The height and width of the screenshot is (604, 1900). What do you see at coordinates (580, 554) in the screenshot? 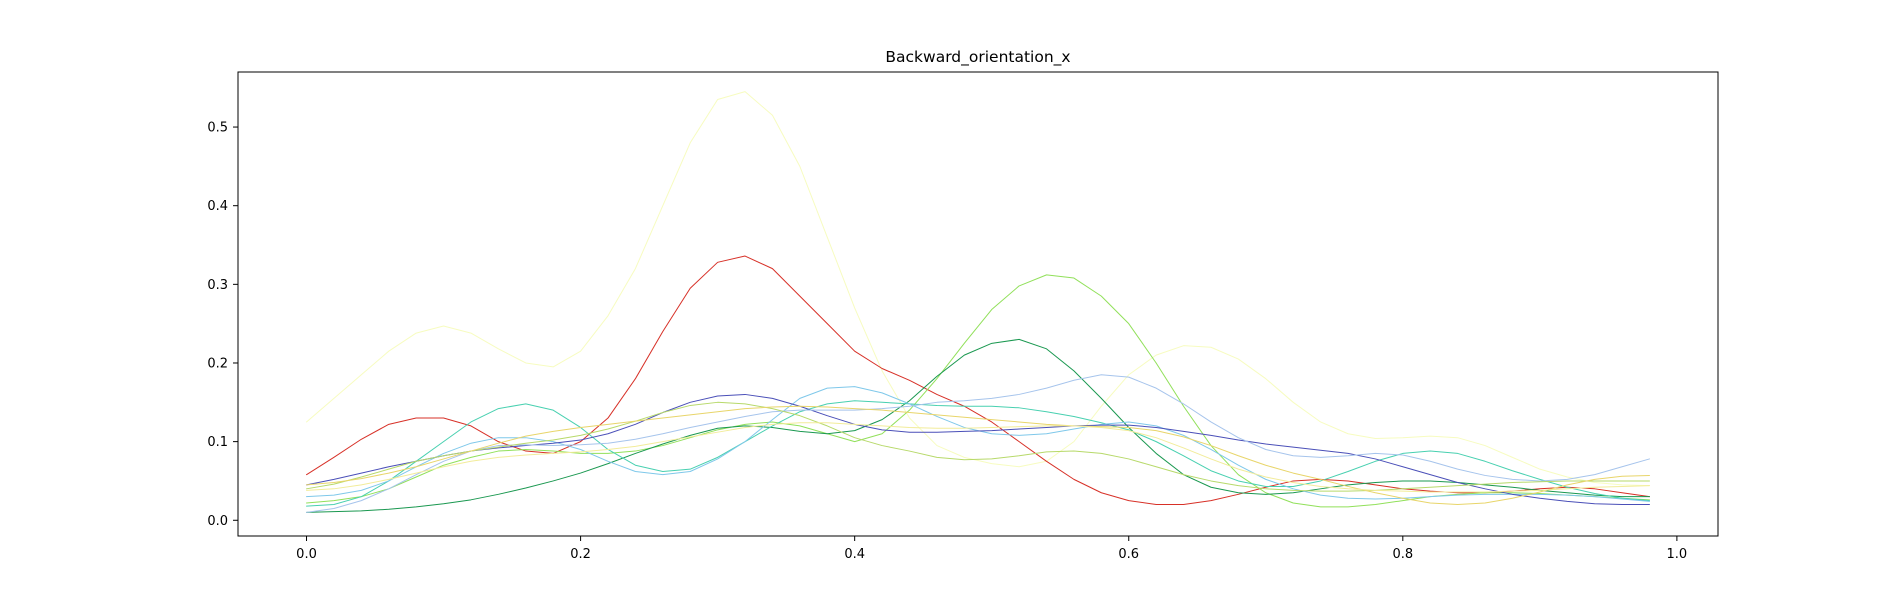
I see `x-tick-label: 0.2` at bounding box center [580, 554].